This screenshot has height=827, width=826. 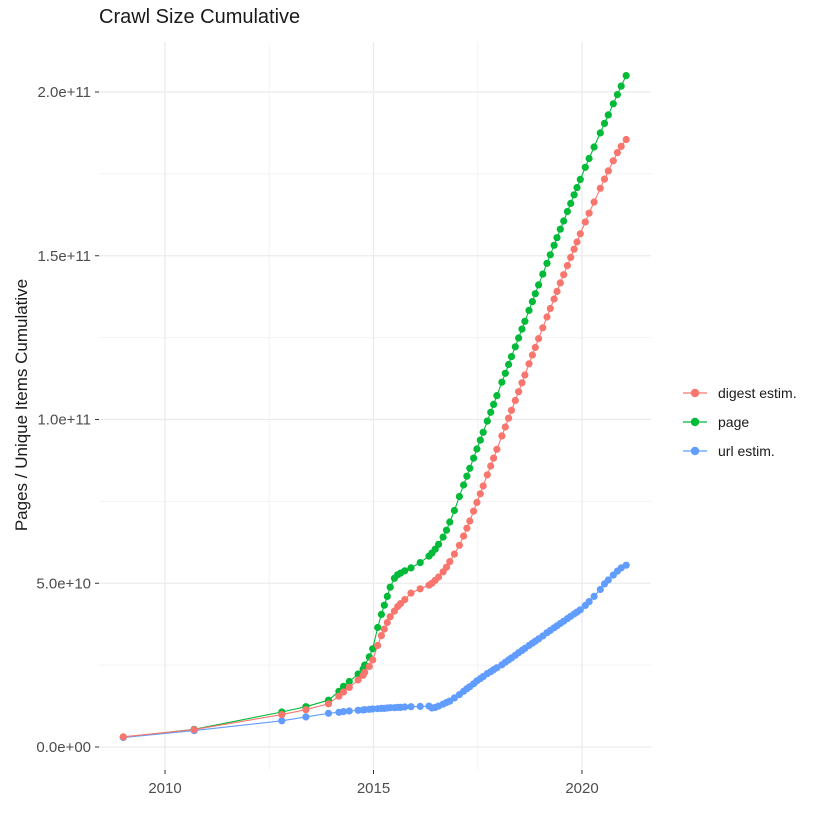 I want to click on x-axis-tick-label: 2010, so click(x=164, y=788).